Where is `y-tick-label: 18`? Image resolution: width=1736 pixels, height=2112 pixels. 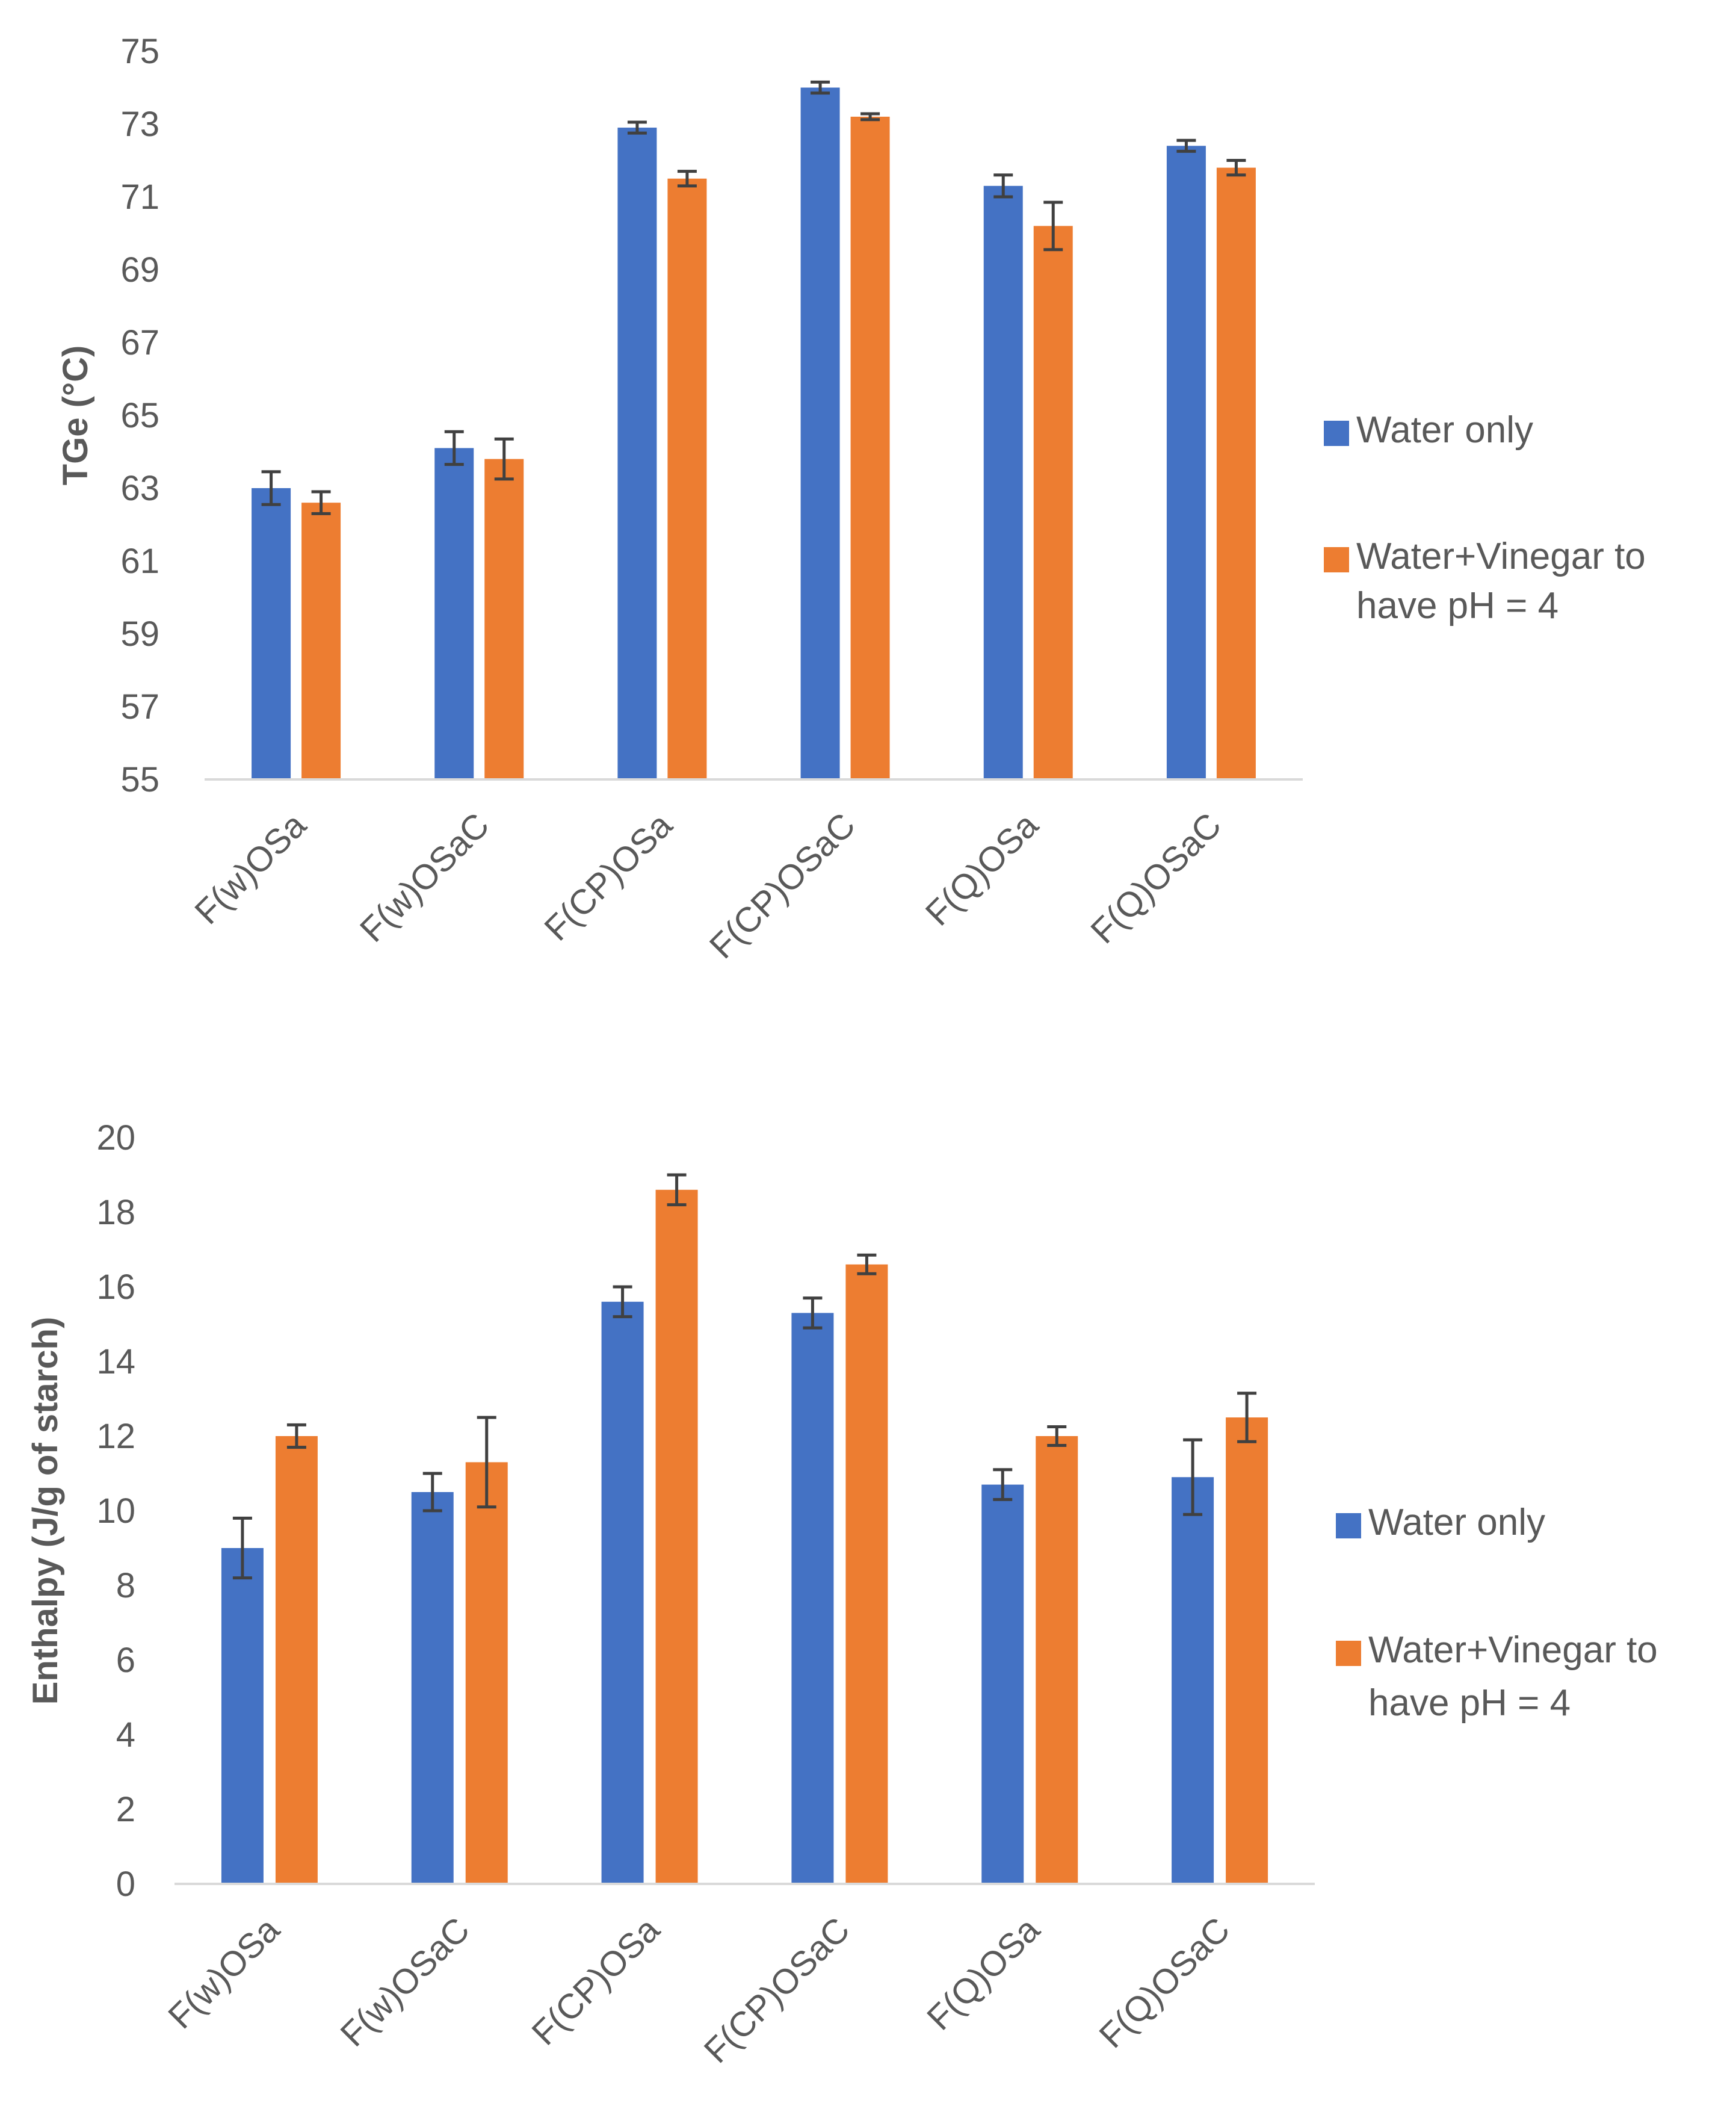
y-tick-label: 18 is located at coordinates (115, 1212).